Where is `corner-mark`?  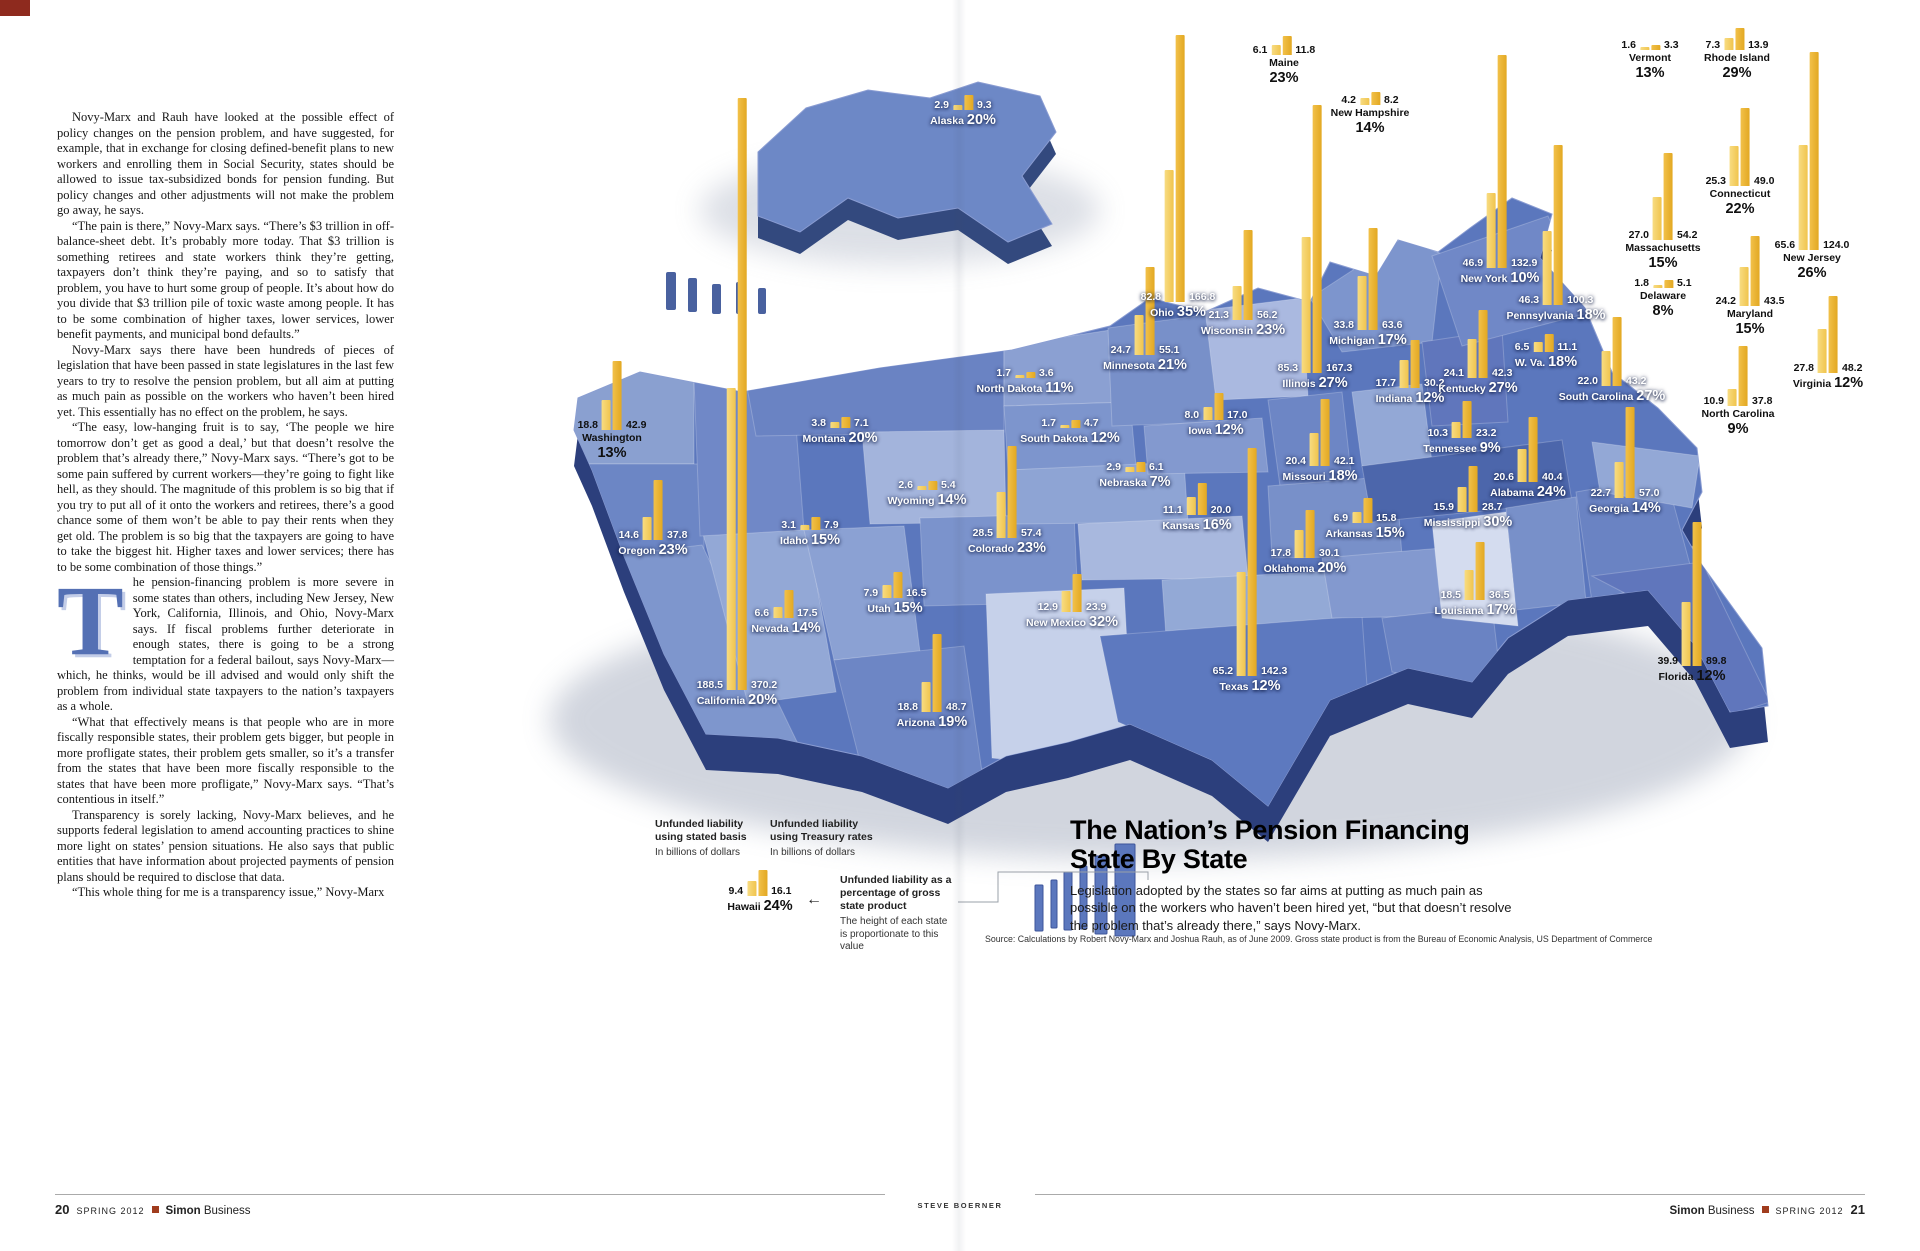
corner-mark is located at coordinates (15, 8).